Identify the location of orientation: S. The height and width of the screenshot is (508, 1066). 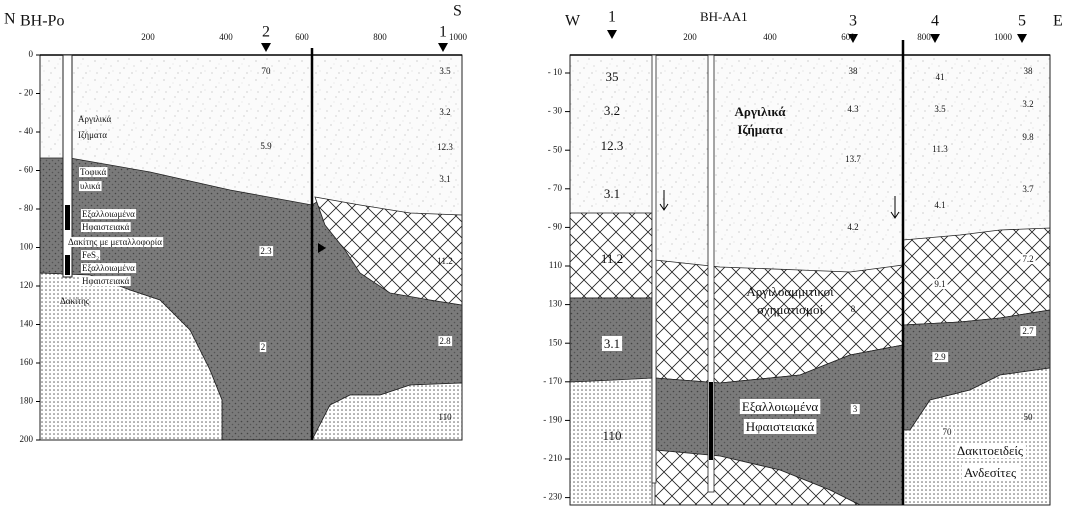
(457, 11).